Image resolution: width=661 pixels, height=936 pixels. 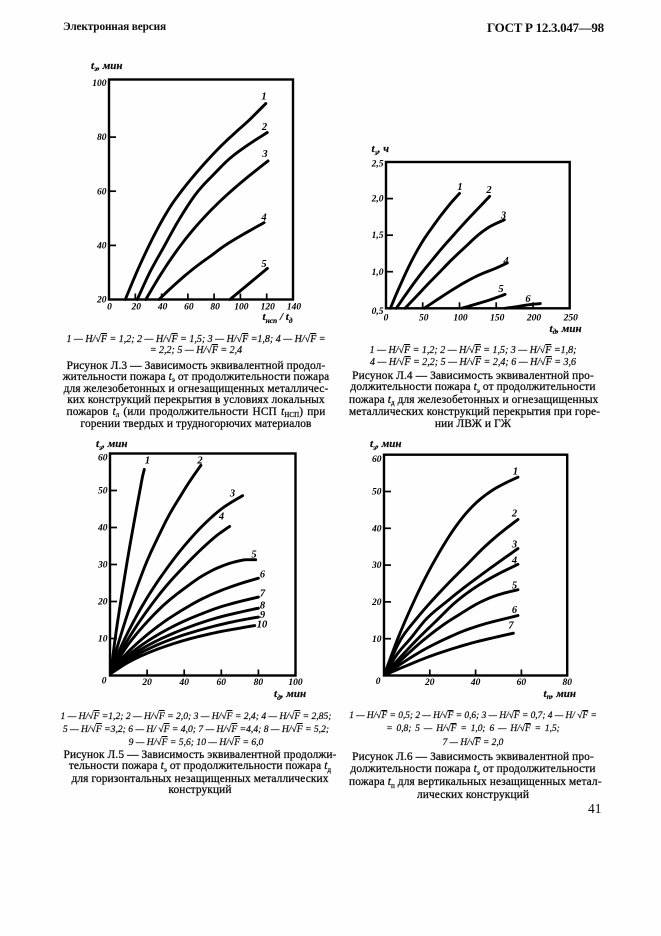 I want to click on svg-text: 2,0, so click(x=377, y=200).